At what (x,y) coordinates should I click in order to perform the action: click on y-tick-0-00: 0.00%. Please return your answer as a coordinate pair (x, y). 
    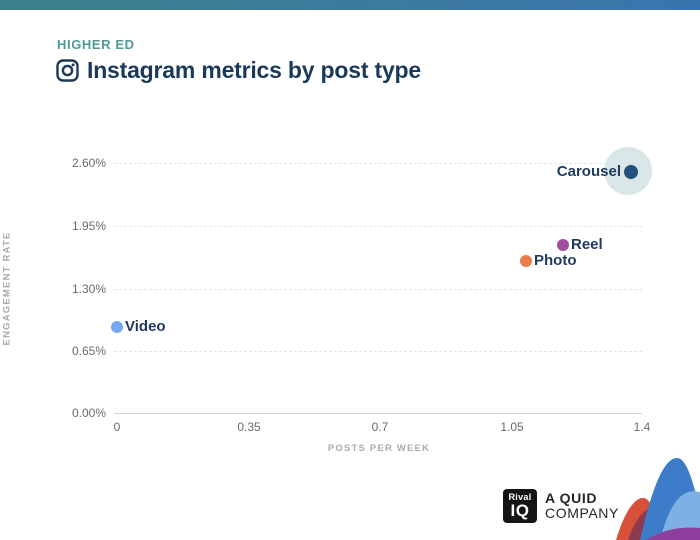
    Looking at the image, I should click on (88, 413).